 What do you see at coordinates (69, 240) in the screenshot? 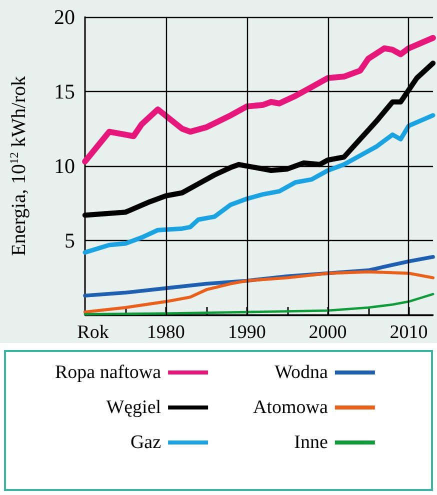
I see `y-tick-label: 5` at bounding box center [69, 240].